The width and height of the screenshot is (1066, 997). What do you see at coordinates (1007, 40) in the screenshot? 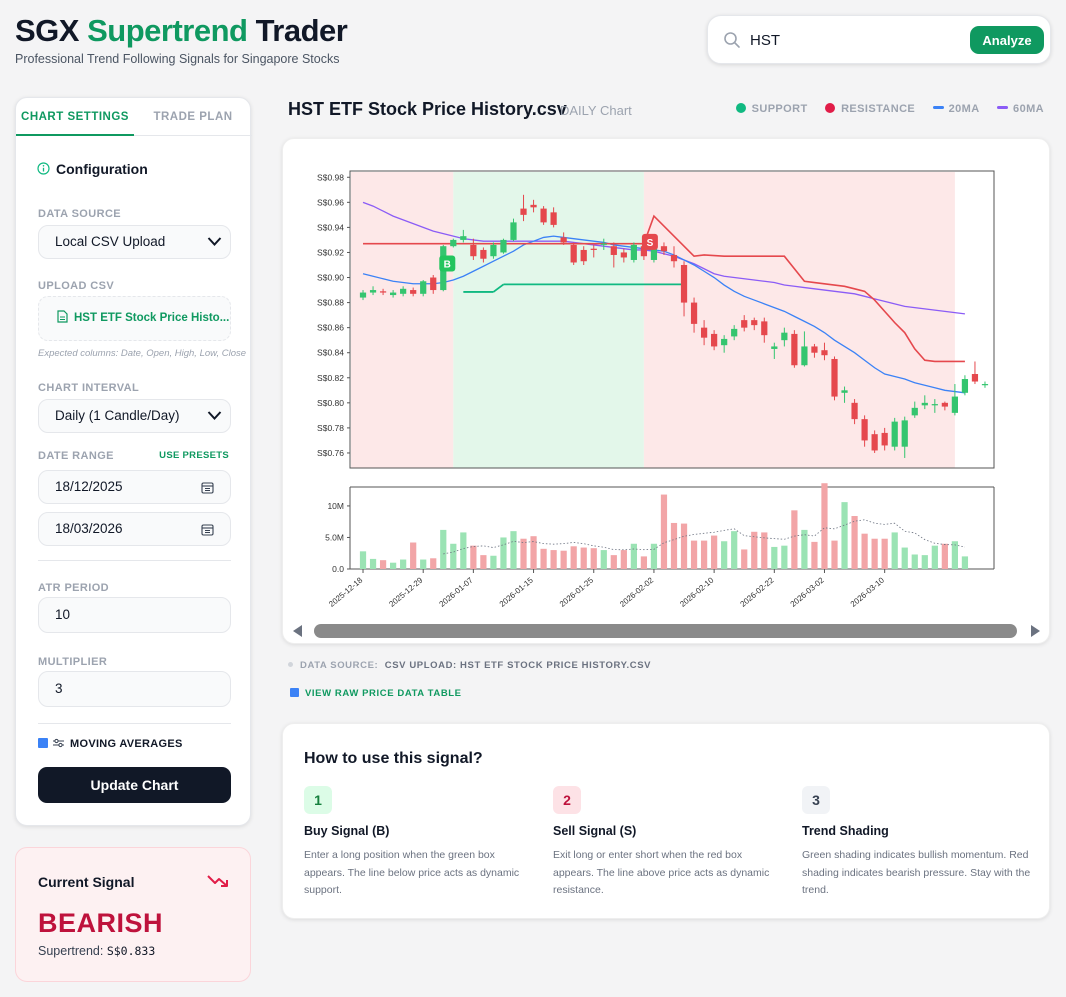
I see `analyze-button: Analyze` at bounding box center [1007, 40].